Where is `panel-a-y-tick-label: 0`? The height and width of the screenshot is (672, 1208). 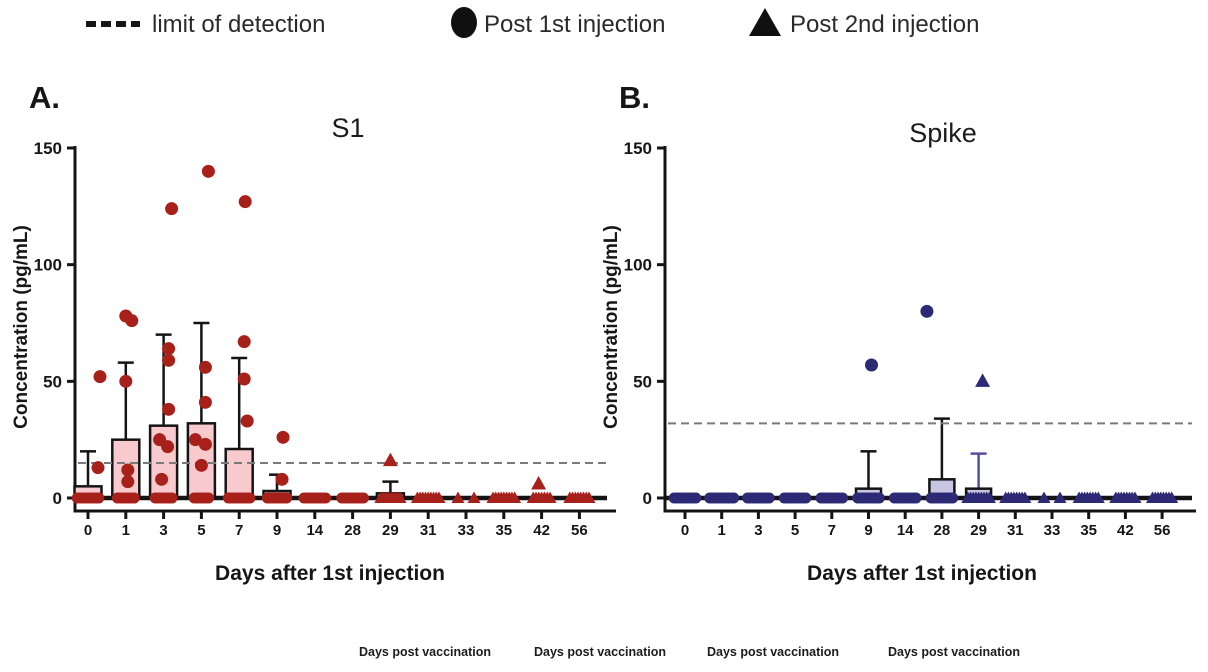
panel-a-y-tick-label: 0 is located at coordinates (57, 498).